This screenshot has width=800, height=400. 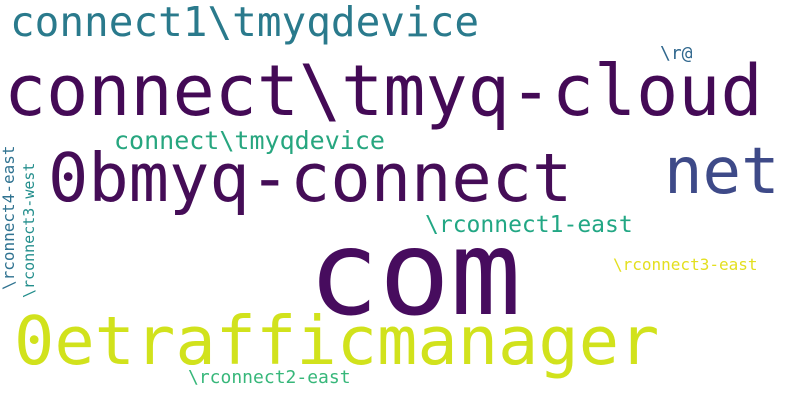 What do you see at coordinates (269, 377) in the screenshot?
I see `word-rconnect2-east: \rconnect2-east` at bounding box center [269, 377].